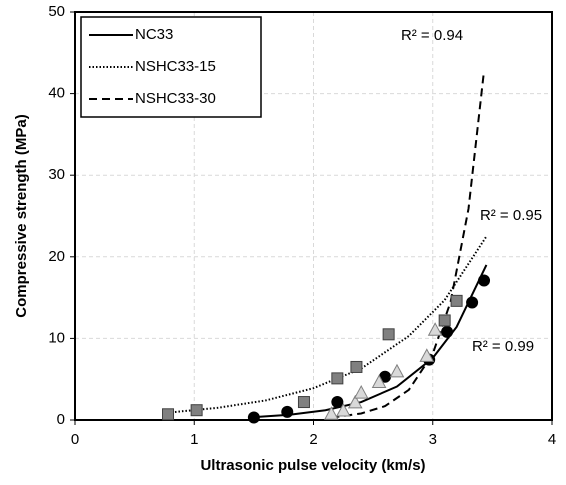  What do you see at coordinates (511, 215) in the screenshot?
I see `annotation: R² = 0.95` at bounding box center [511, 215].